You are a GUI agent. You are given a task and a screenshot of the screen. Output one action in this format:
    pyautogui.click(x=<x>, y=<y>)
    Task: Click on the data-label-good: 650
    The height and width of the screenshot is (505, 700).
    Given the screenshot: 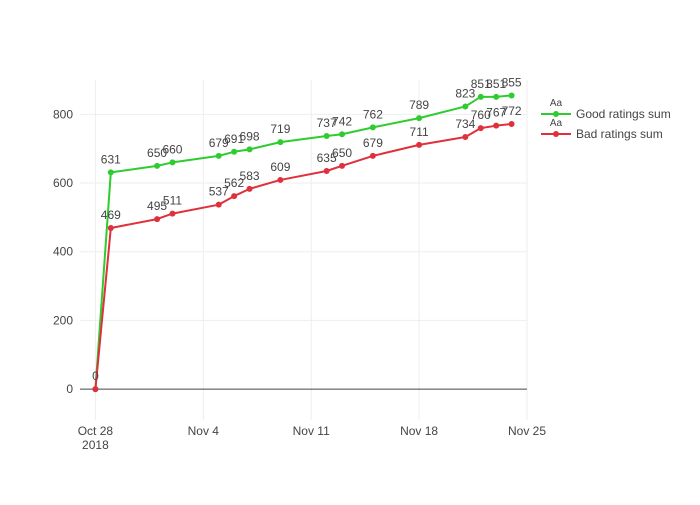 What is the action you would take?
    pyautogui.click(x=157, y=153)
    